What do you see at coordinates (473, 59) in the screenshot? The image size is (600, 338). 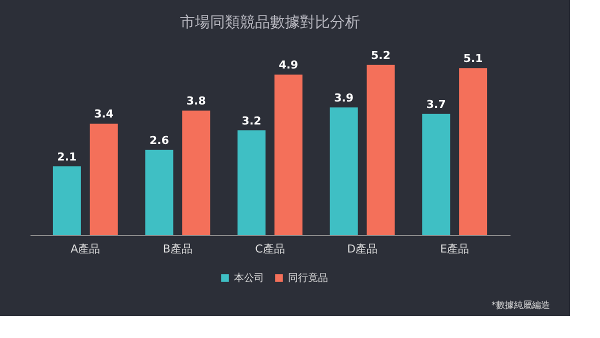 I see `data-label: 5.1` at bounding box center [473, 59].